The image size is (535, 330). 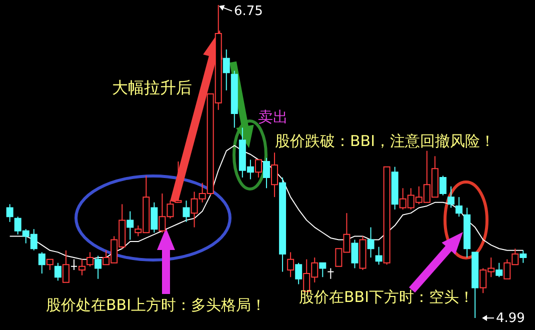 I want to click on annotation: 卖出, so click(x=273, y=117).